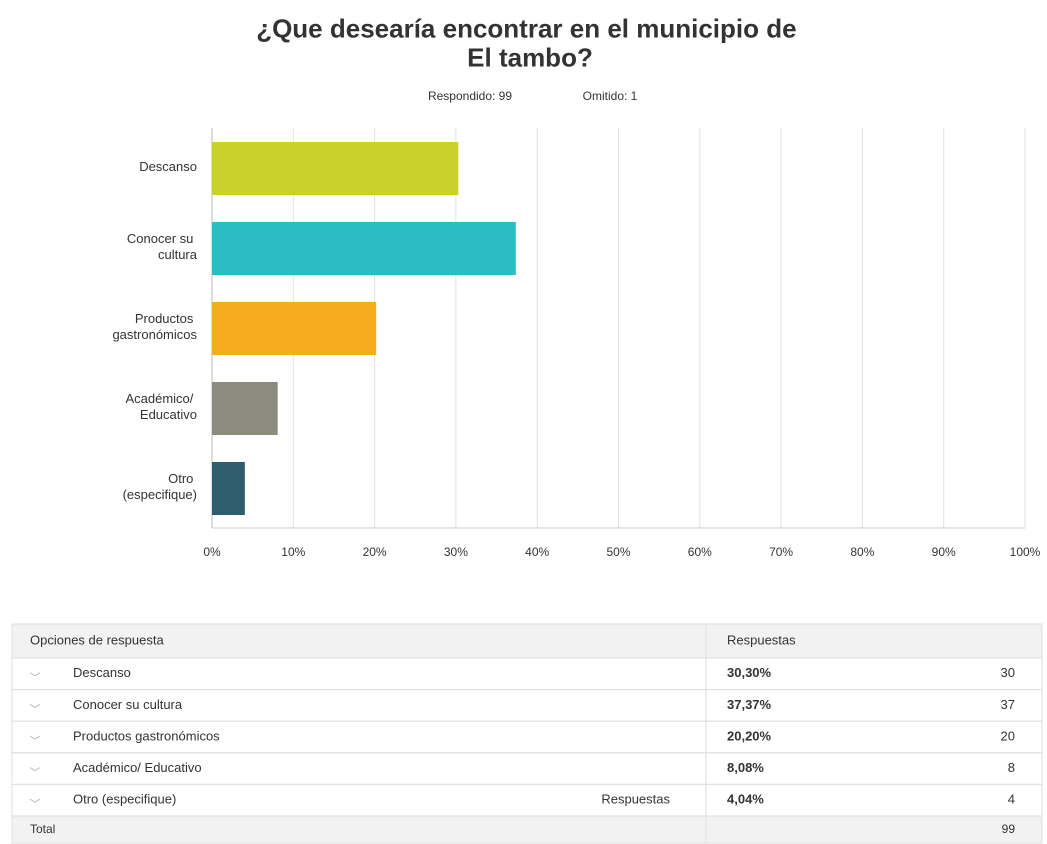 Image resolution: width=1047 pixels, height=844 pixels. What do you see at coordinates (610, 96) in the screenshot?
I see `skipped: Omitido: 1` at bounding box center [610, 96].